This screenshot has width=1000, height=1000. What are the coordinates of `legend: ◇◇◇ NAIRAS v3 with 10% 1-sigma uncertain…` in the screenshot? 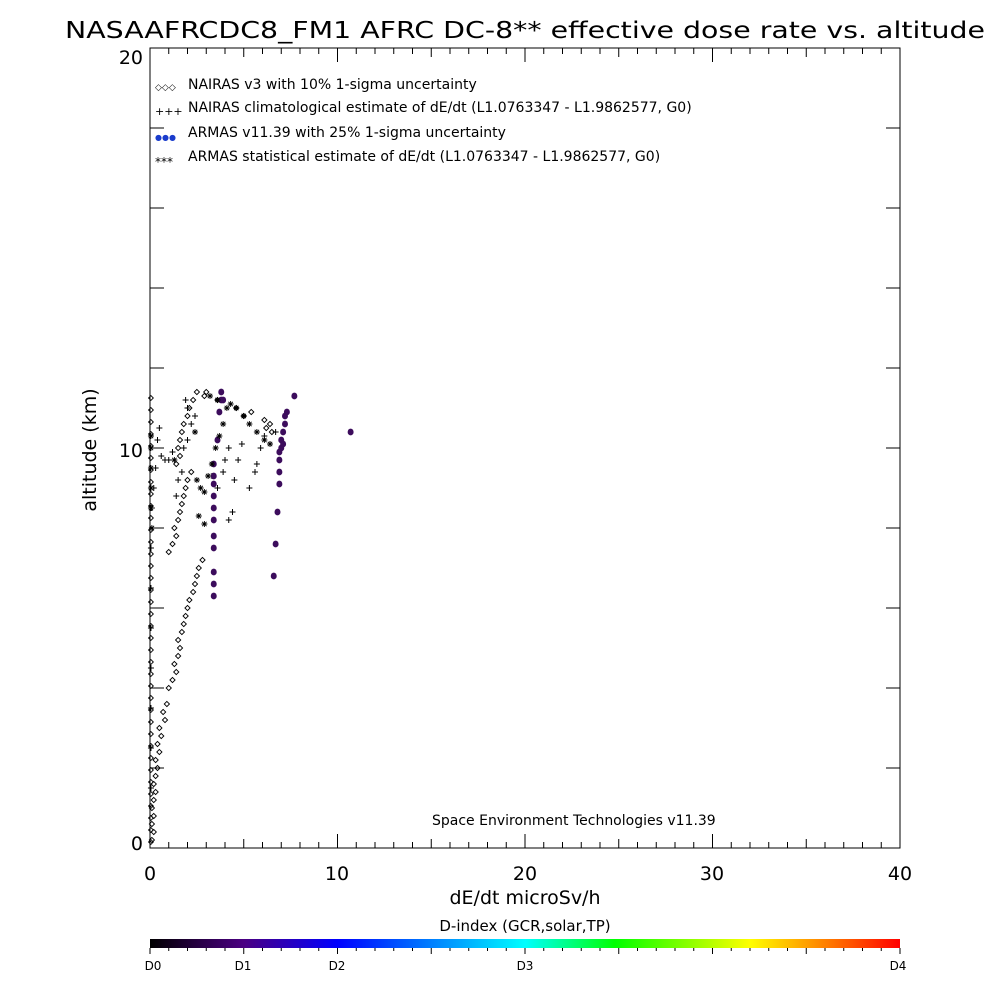 It's located at (423, 123).